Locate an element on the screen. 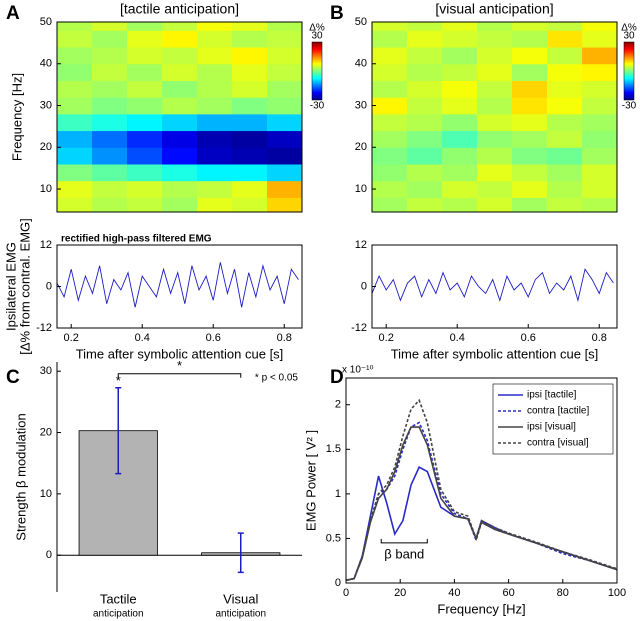  significance-star: * is located at coordinates (179, 365).